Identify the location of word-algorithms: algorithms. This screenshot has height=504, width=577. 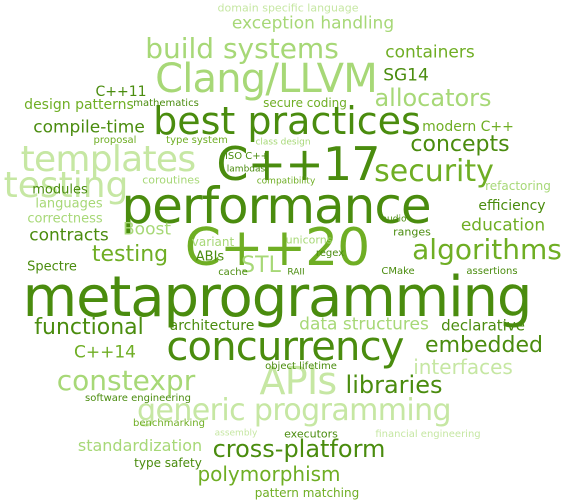
(487, 249).